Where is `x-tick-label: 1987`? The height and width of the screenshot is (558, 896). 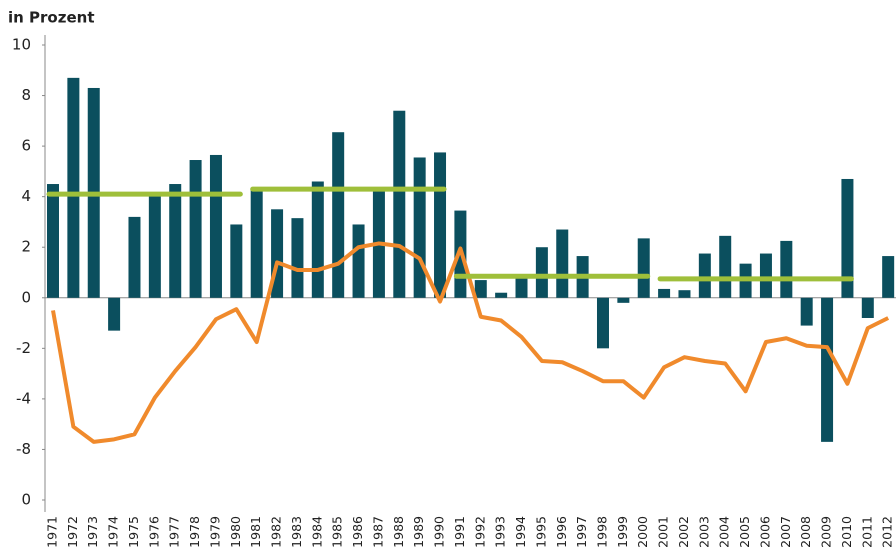 x-tick-label: 1987 is located at coordinates (377, 532).